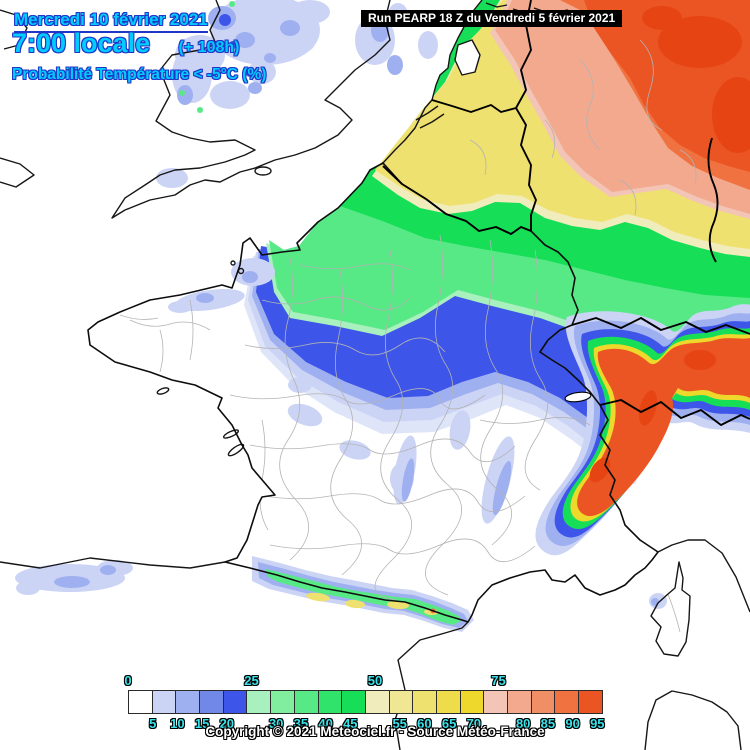  What do you see at coordinates (597, 723) in the screenshot?
I see `legend-tick-95: 95` at bounding box center [597, 723].